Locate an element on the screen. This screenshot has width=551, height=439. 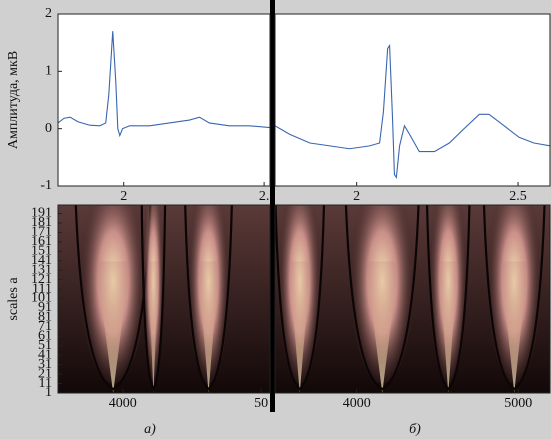
y-tick-label: 71 is located at coordinates (45, 326).